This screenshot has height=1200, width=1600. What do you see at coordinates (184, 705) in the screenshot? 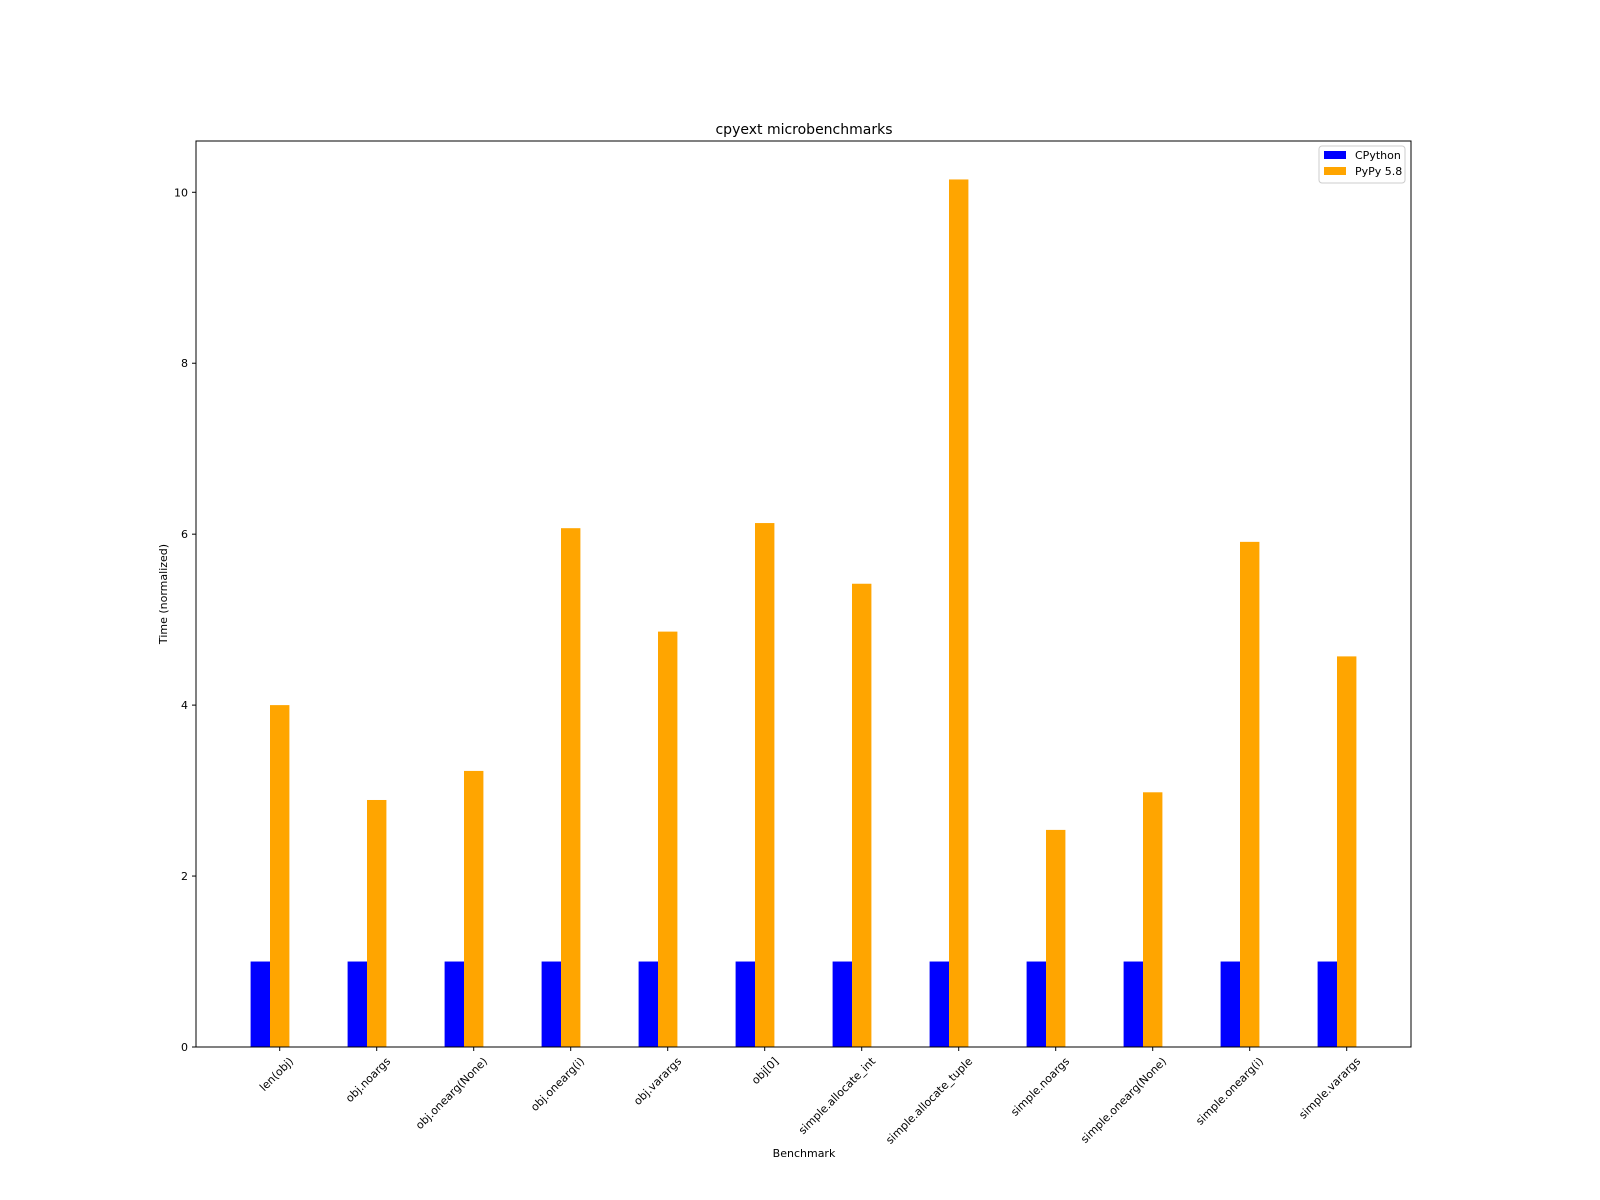
I see `y-tick-label: 4` at bounding box center [184, 705].